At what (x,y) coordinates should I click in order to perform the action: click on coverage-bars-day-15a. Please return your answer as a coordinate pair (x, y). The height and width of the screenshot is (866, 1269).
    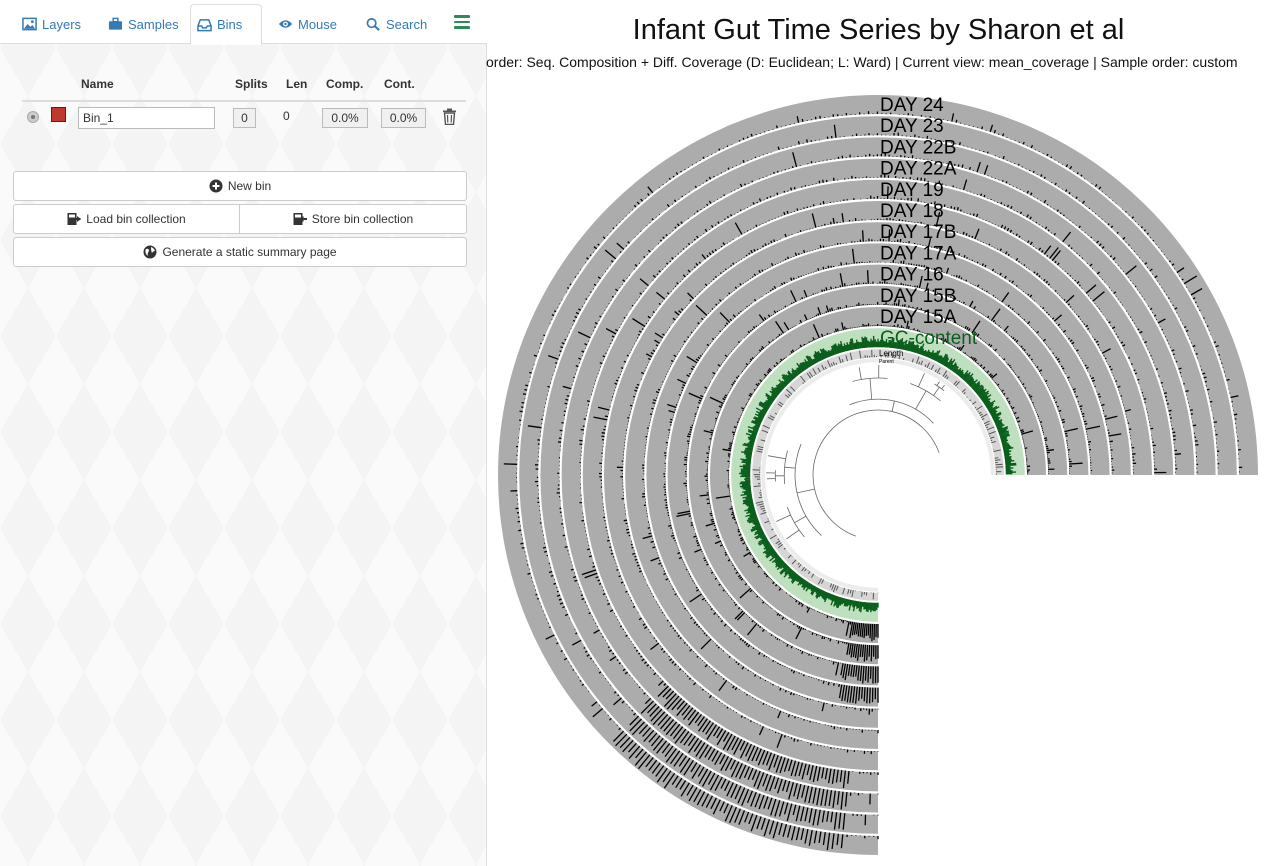
    Looking at the image, I should click on (874, 481).